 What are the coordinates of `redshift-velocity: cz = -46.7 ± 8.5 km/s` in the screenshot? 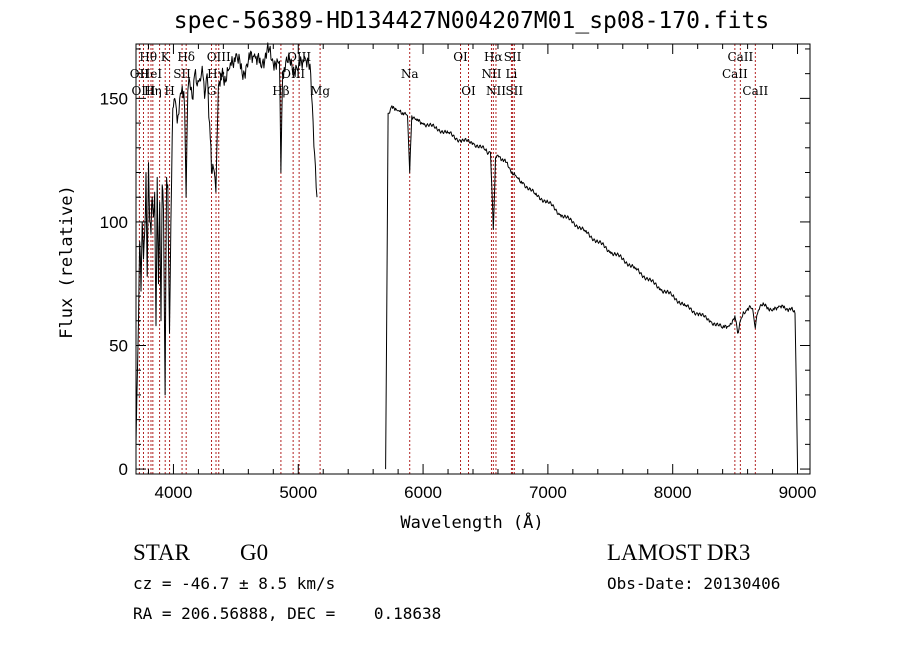 It's located at (234, 583).